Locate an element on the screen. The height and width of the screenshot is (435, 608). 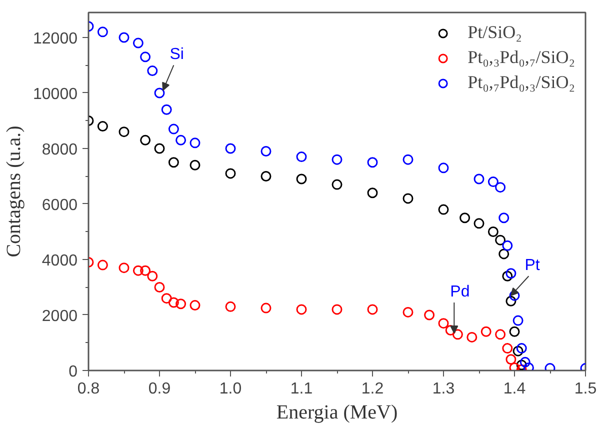
x-tick-label: 1.4 is located at coordinates (514, 389).